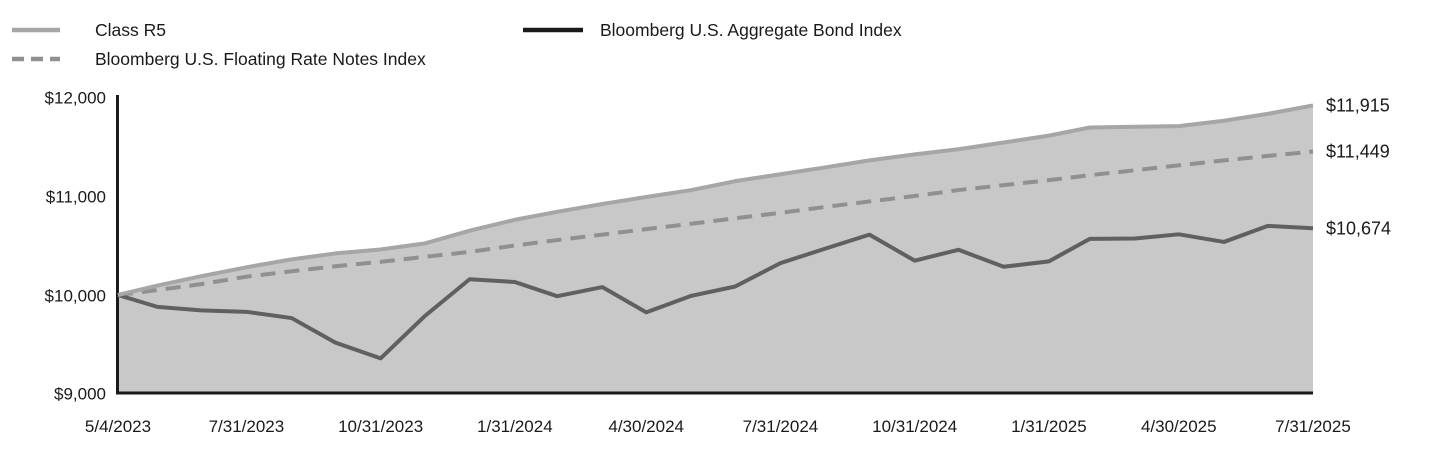  What do you see at coordinates (1358, 105) in the screenshot?
I see `series-end-label: $11,915` at bounding box center [1358, 105].